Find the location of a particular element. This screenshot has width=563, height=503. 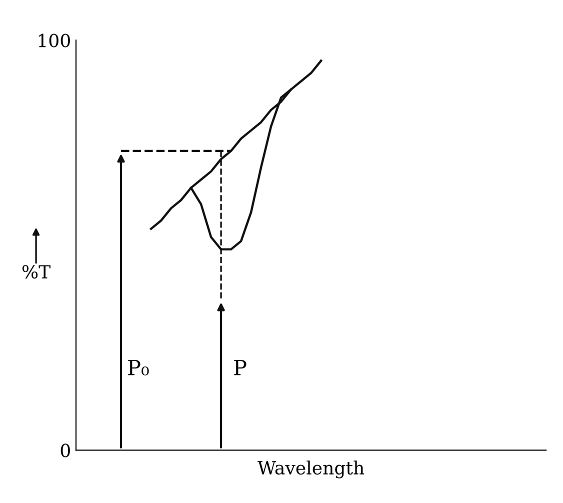

annotation: P₀ is located at coordinates (138, 368).